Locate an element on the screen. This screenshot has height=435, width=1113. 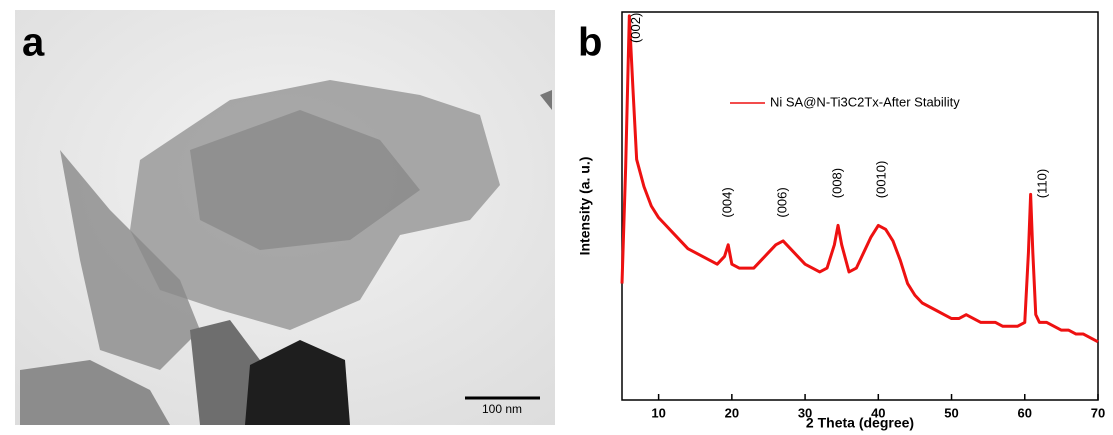
legend-label: Ni SA@N-Ti3C2Tx-After Stability is located at coordinates (865, 101).